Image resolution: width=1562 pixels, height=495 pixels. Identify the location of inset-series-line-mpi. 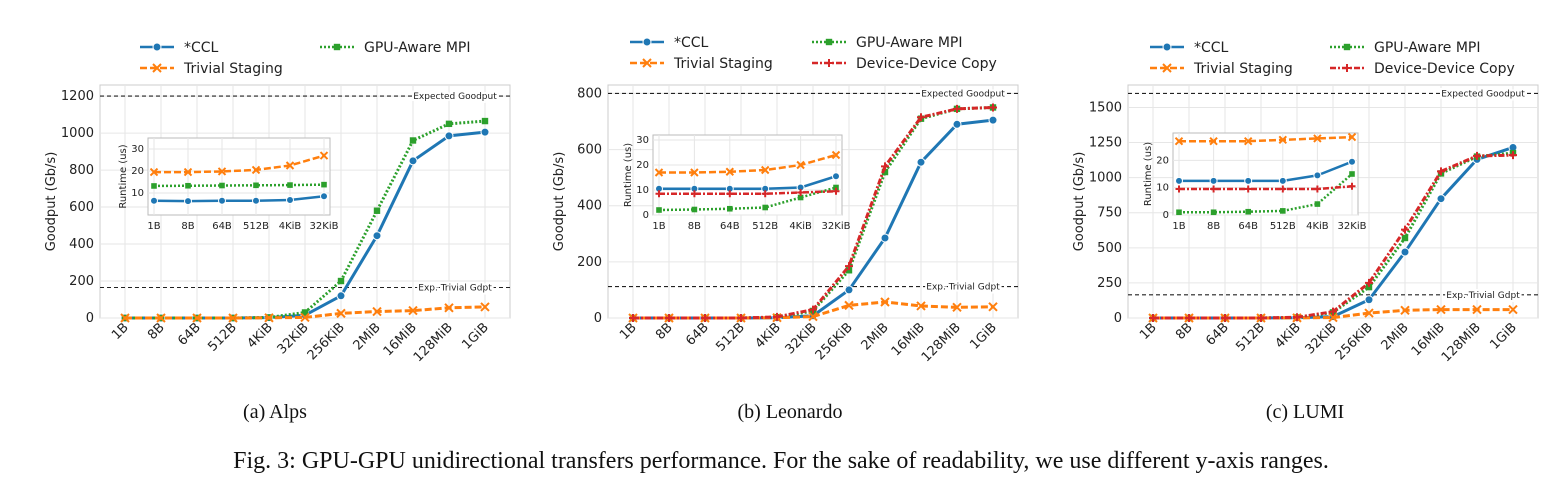
(1266, 193).